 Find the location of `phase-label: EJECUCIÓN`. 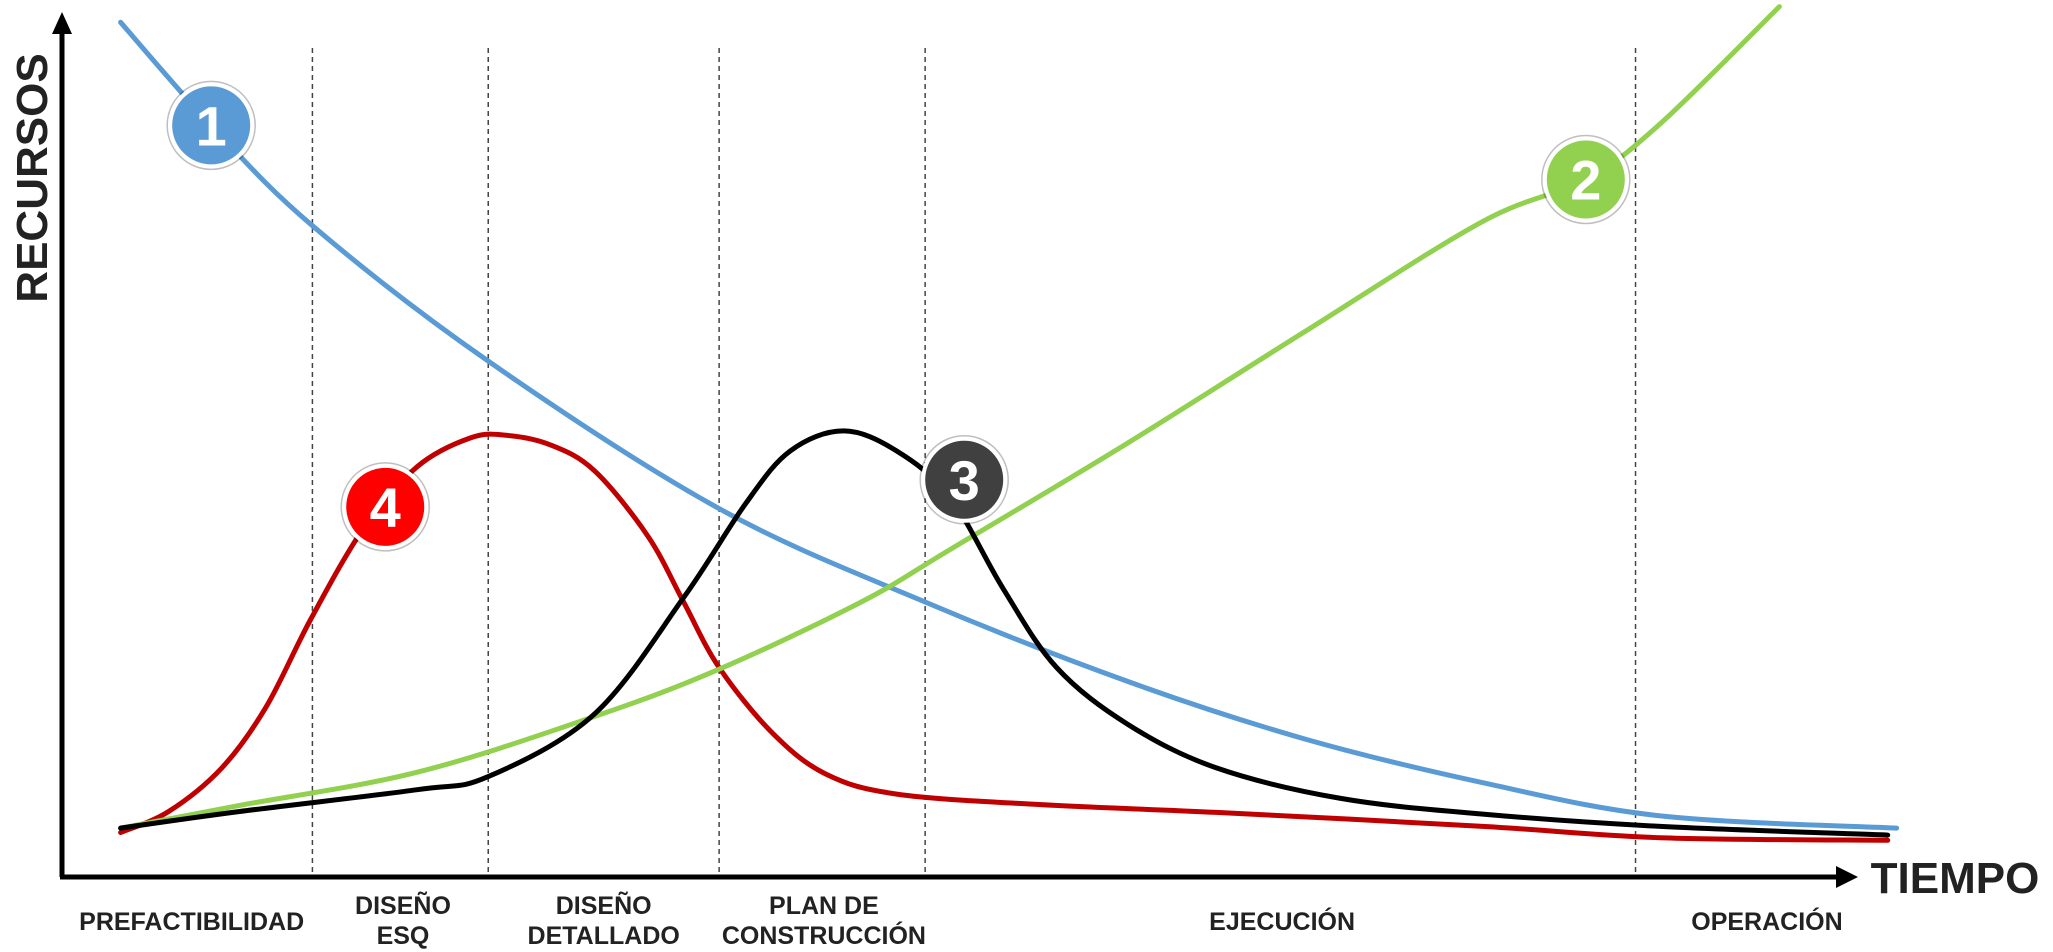

phase-label: EJECUCIÓN is located at coordinates (1282, 921).